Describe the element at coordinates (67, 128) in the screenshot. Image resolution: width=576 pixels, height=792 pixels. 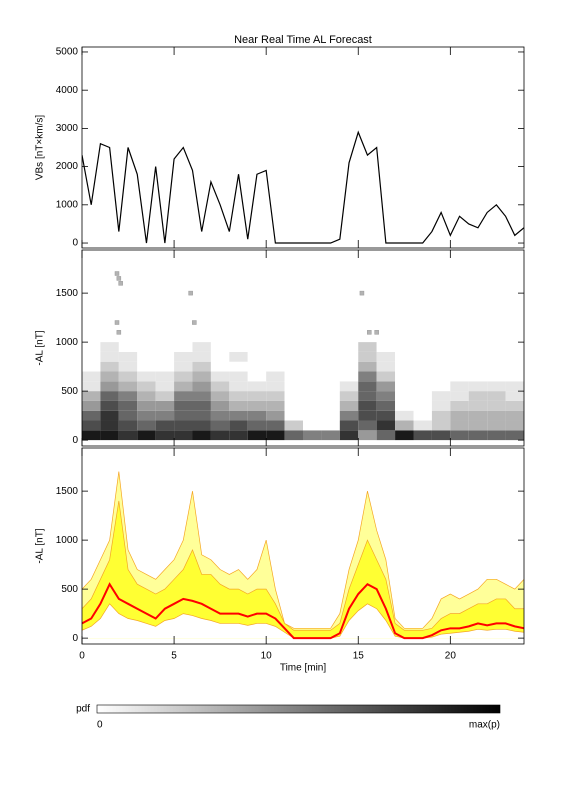
I see `y-tick-label: 3000` at that location.